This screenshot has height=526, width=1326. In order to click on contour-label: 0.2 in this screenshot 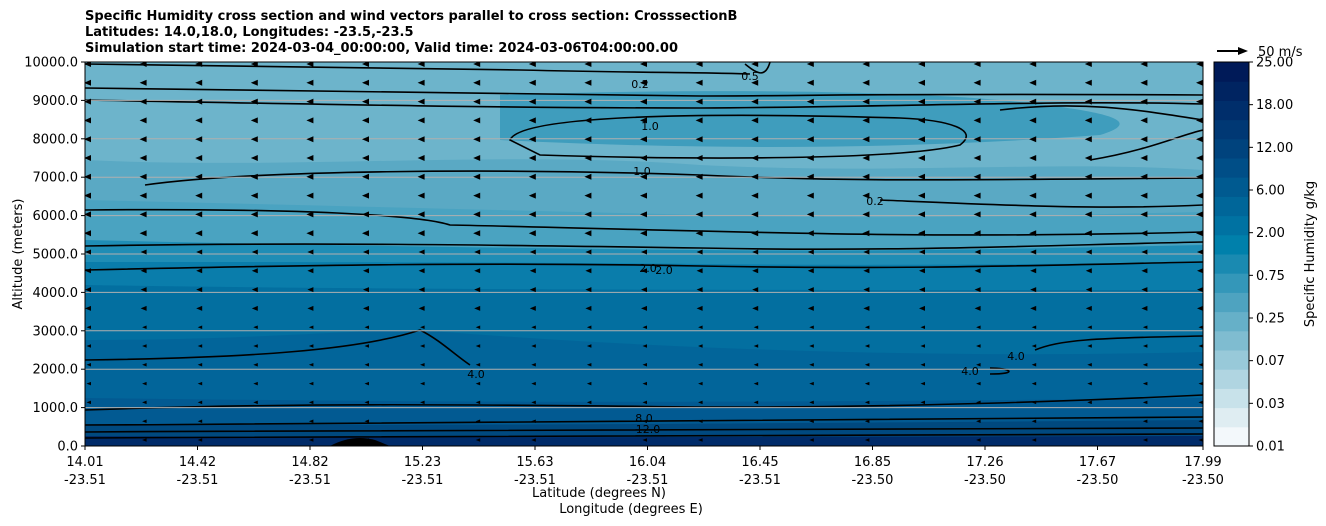, I will do `click(875, 201)`.